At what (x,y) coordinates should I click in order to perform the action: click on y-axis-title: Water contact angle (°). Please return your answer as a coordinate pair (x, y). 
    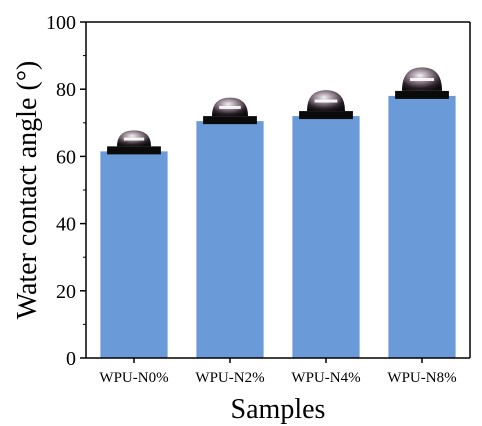
    Looking at the image, I should click on (27, 190).